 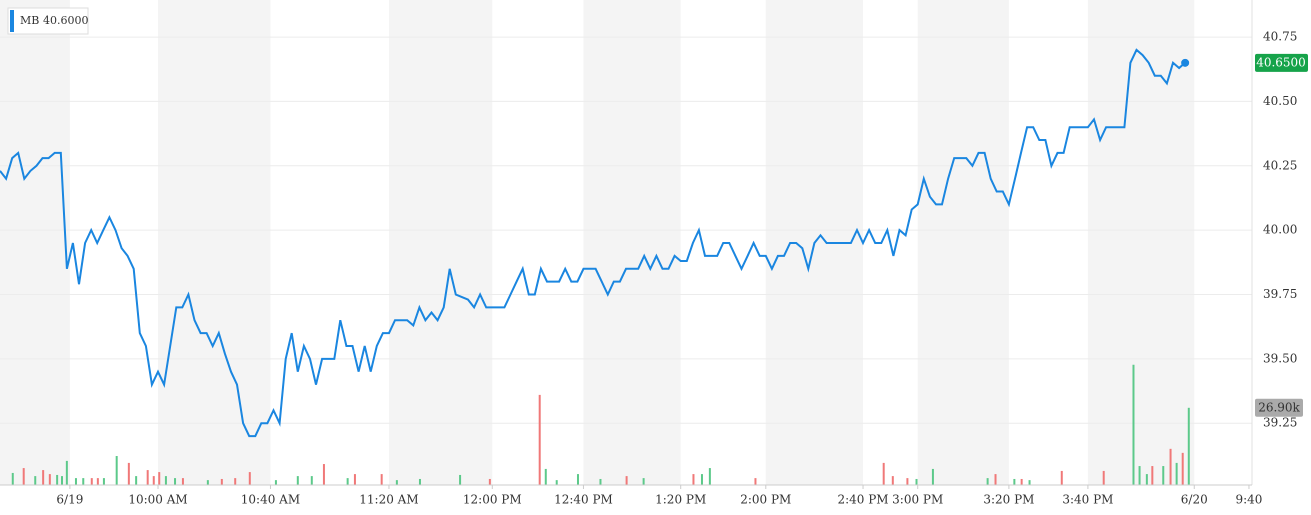 I want to click on volume-tag, so click(x=1279, y=407).